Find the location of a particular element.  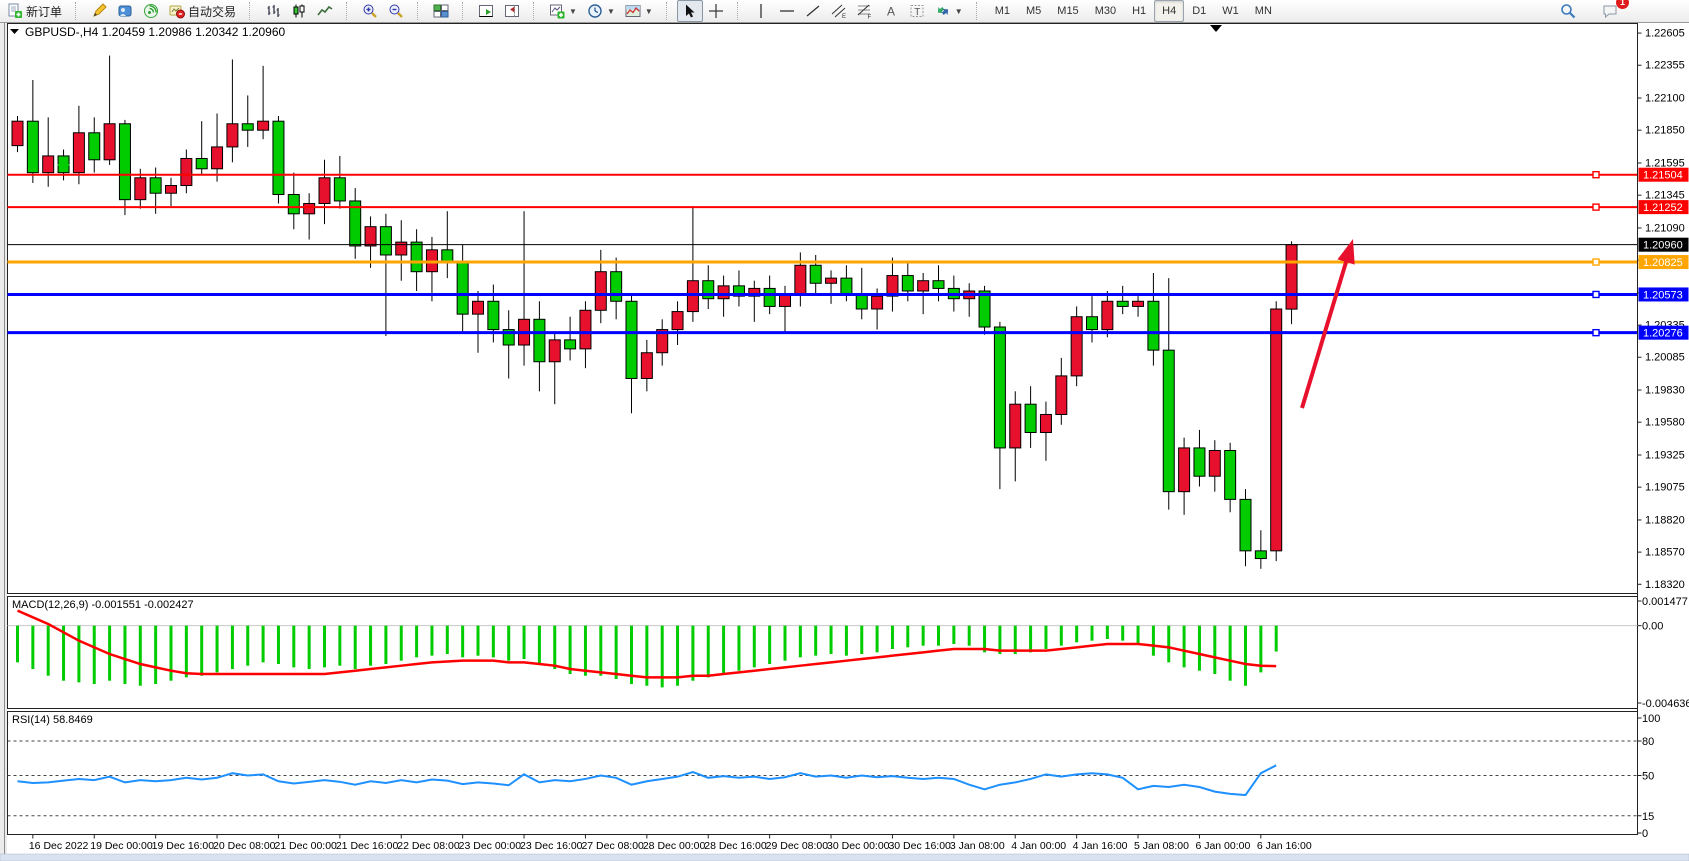

chart-title-collapse-icon is located at coordinates (14, 31).